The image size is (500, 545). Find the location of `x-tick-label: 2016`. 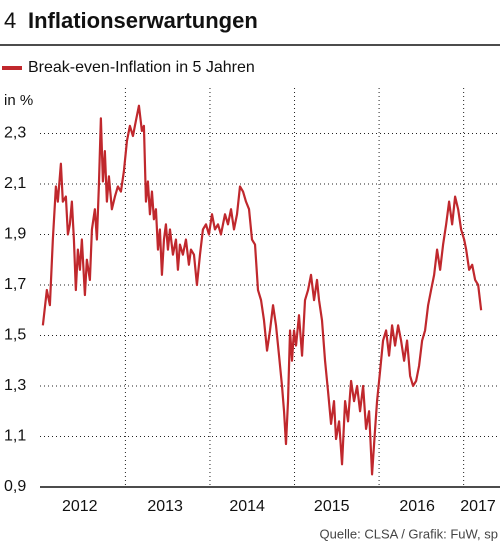

x-tick-label: 2016 is located at coordinates (417, 506).